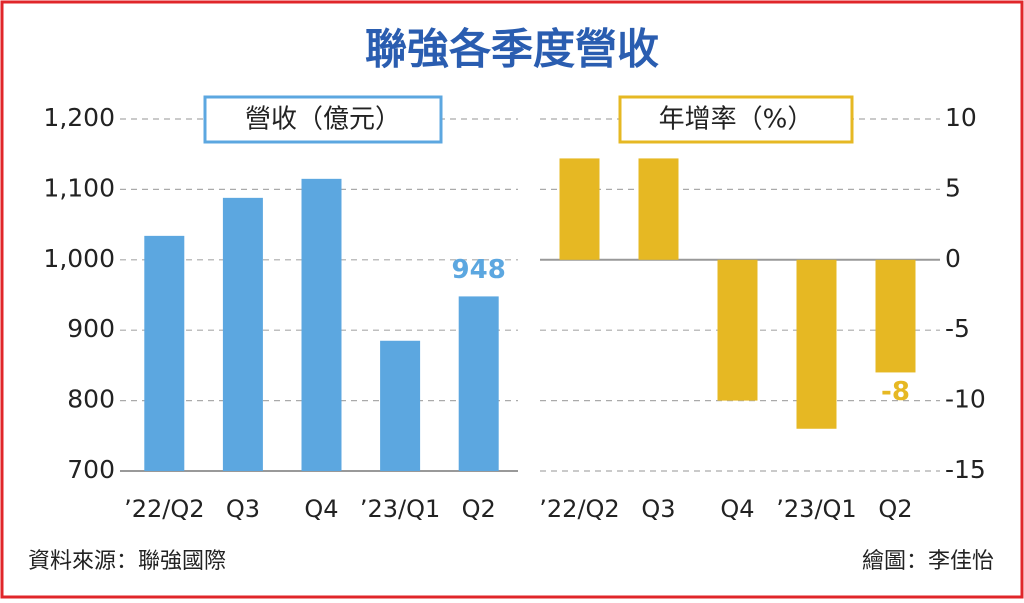 The height and width of the screenshot is (603, 1024). Describe the element at coordinates (965, 399) in the screenshot. I see `y-tick-label: -10` at that location.